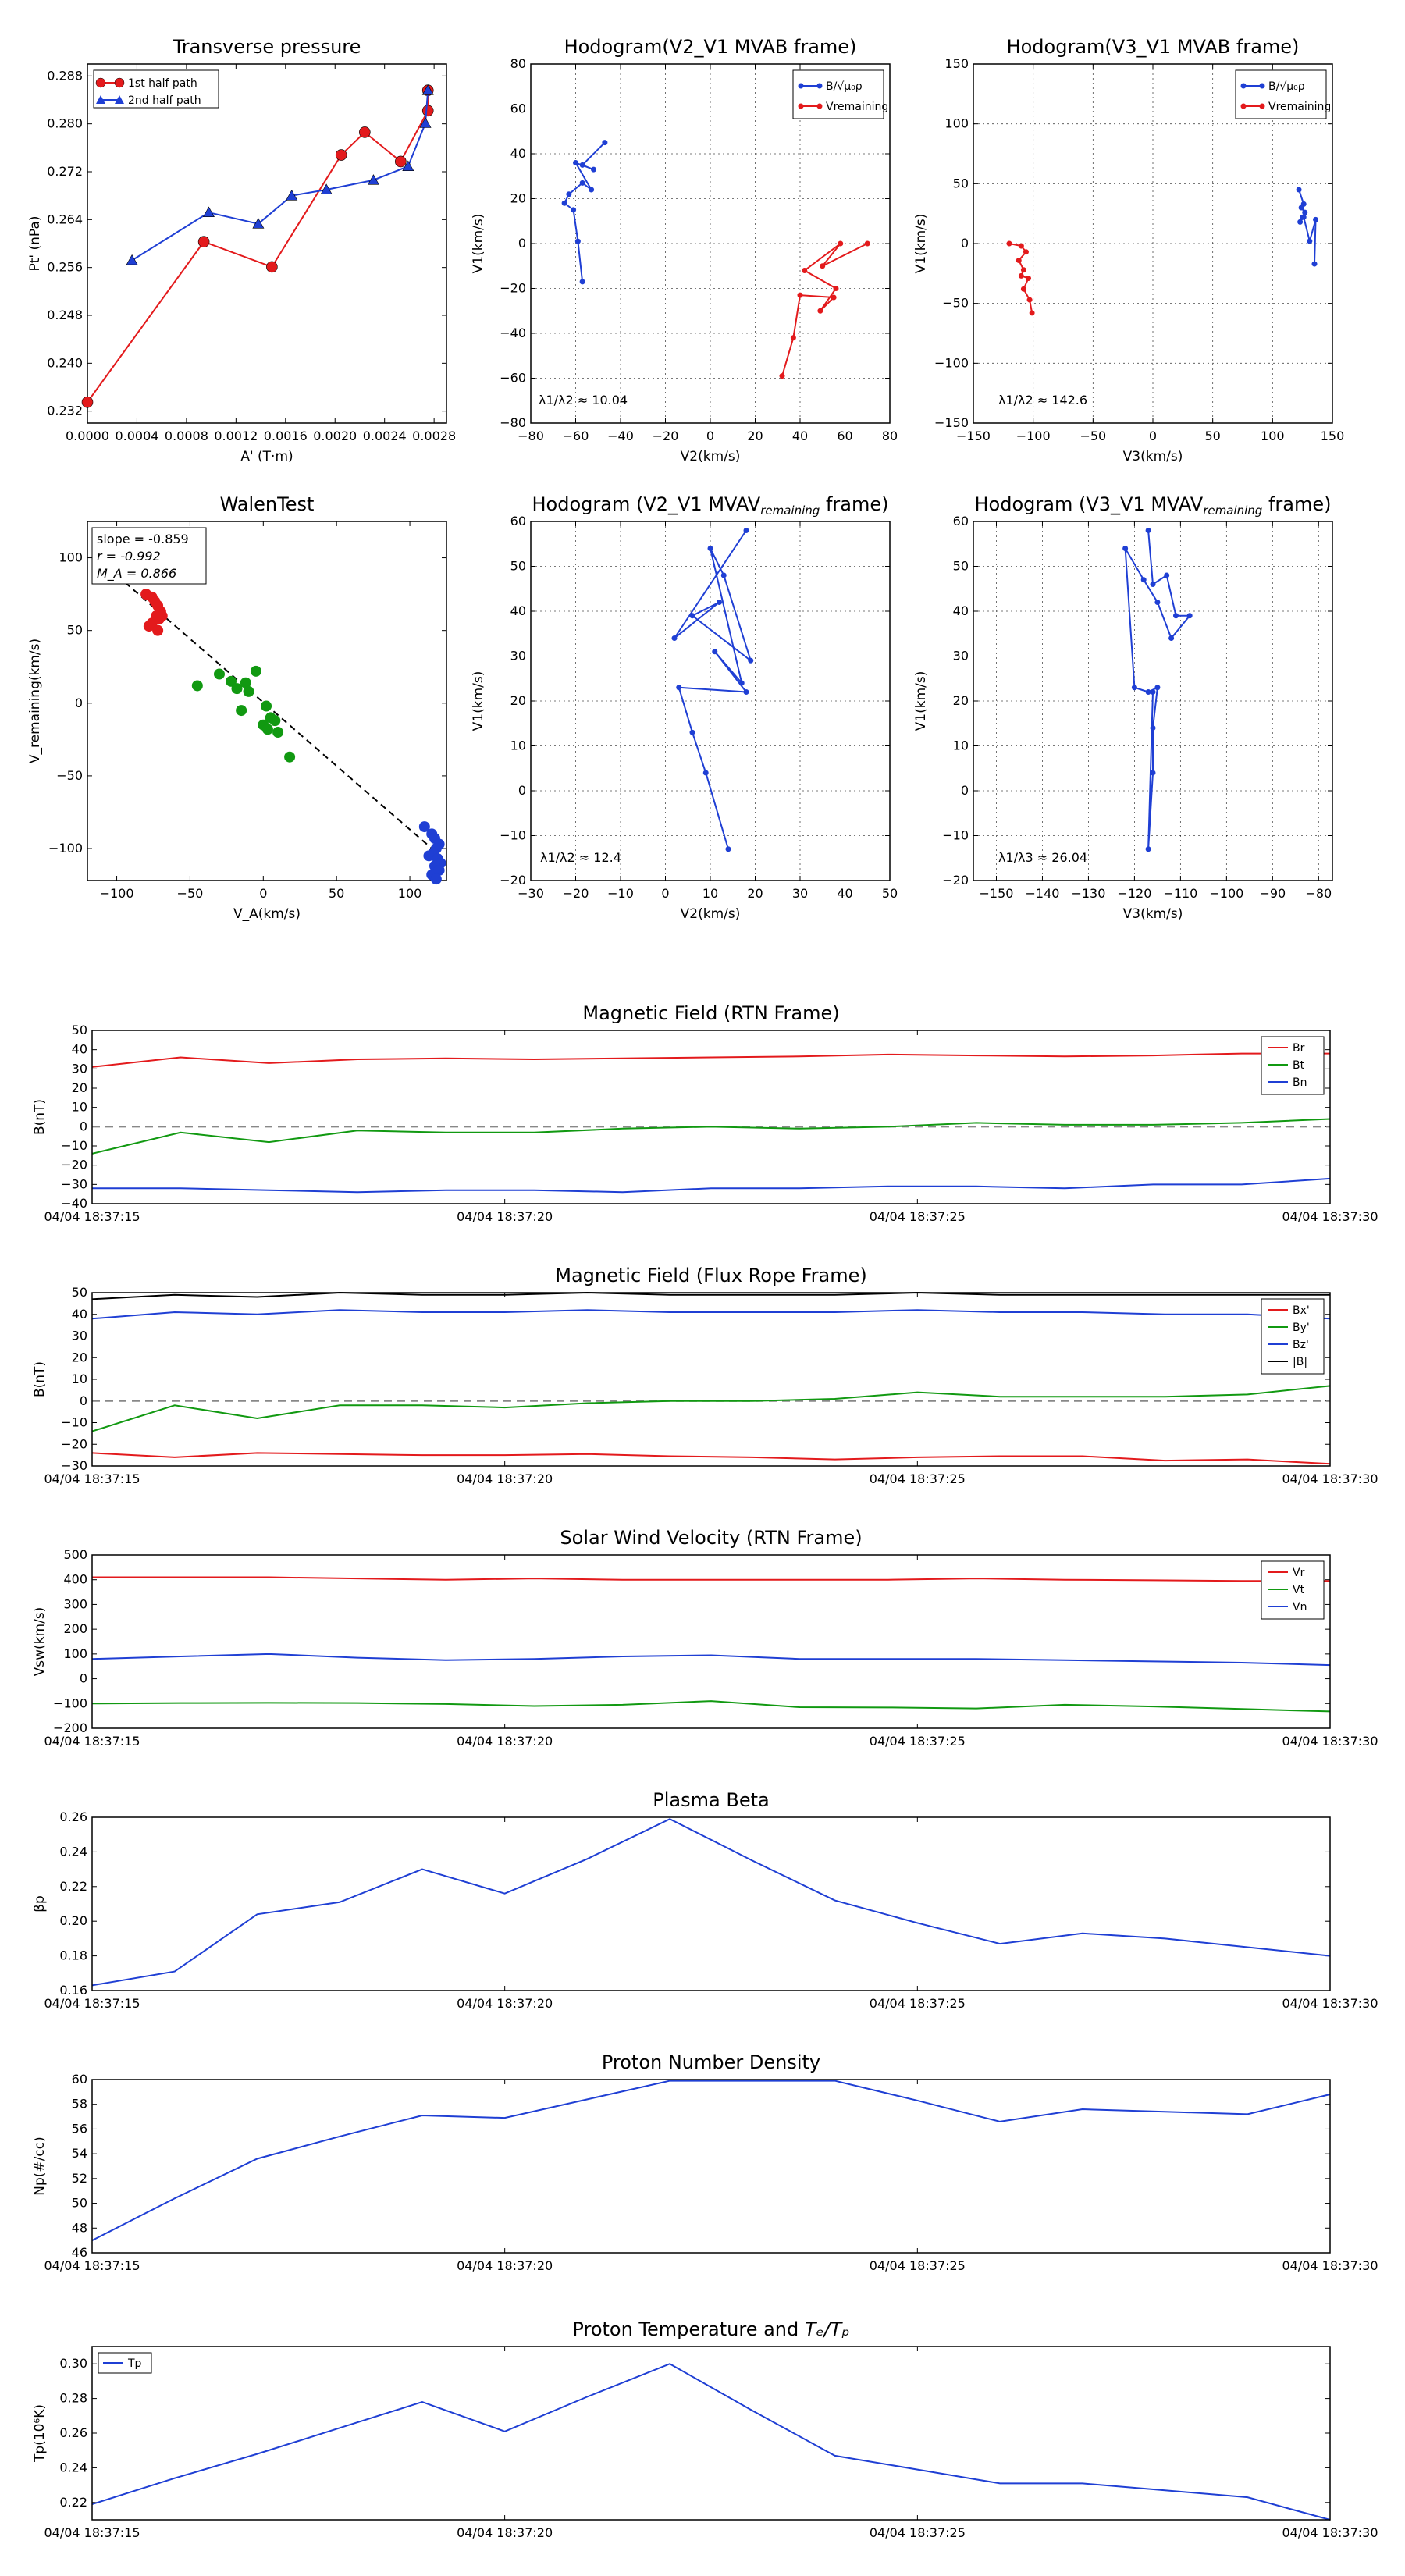  What do you see at coordinates (162, 83) in the screenshot?
I see `legend-label: 1st half path` at bounding box center [162, 83].